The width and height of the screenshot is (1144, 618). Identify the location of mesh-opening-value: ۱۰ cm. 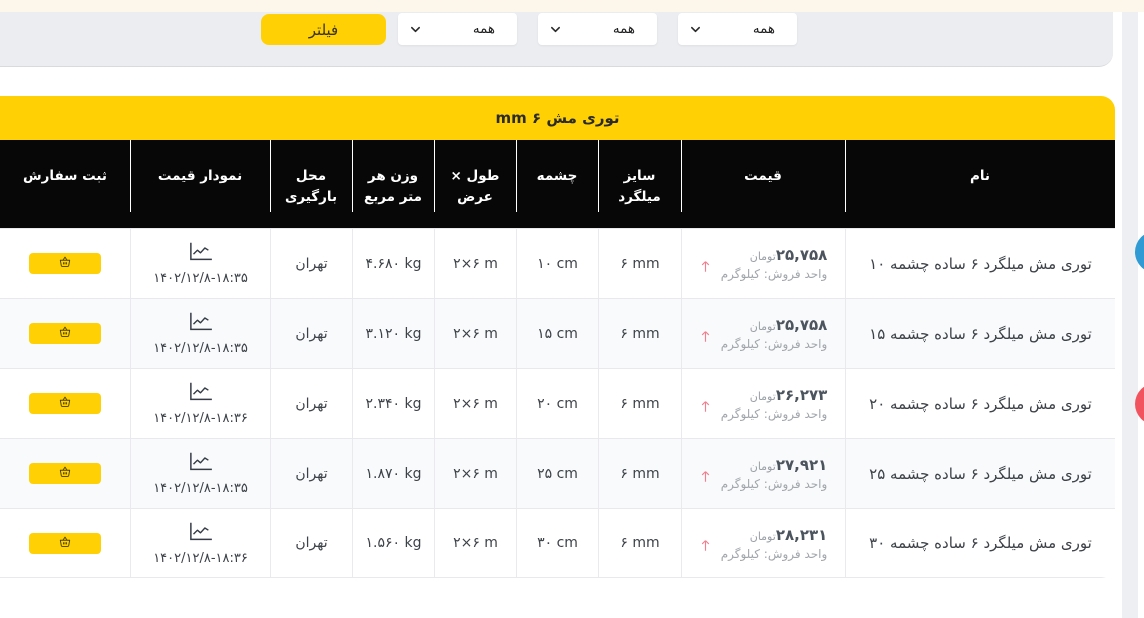
(557, 263).